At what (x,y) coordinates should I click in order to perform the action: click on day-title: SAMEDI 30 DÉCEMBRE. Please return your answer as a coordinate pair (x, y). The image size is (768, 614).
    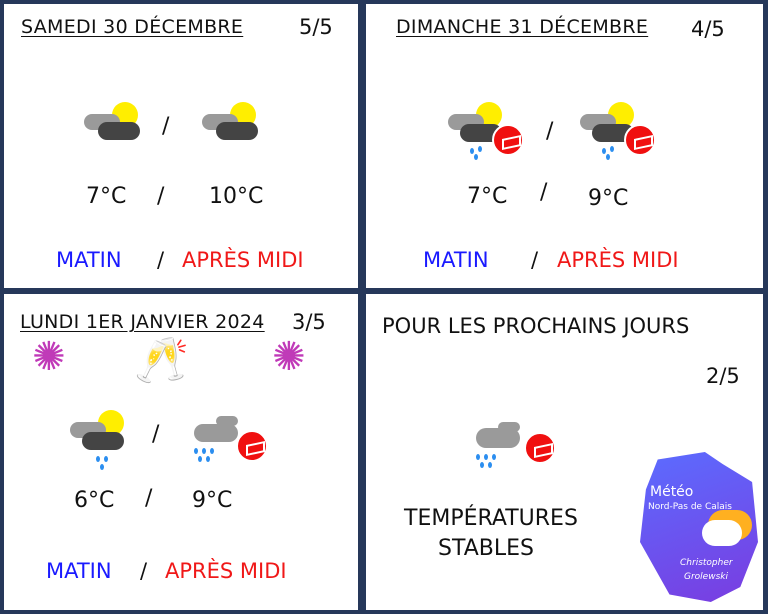
    Looking at the image, I should click on (132, 27).